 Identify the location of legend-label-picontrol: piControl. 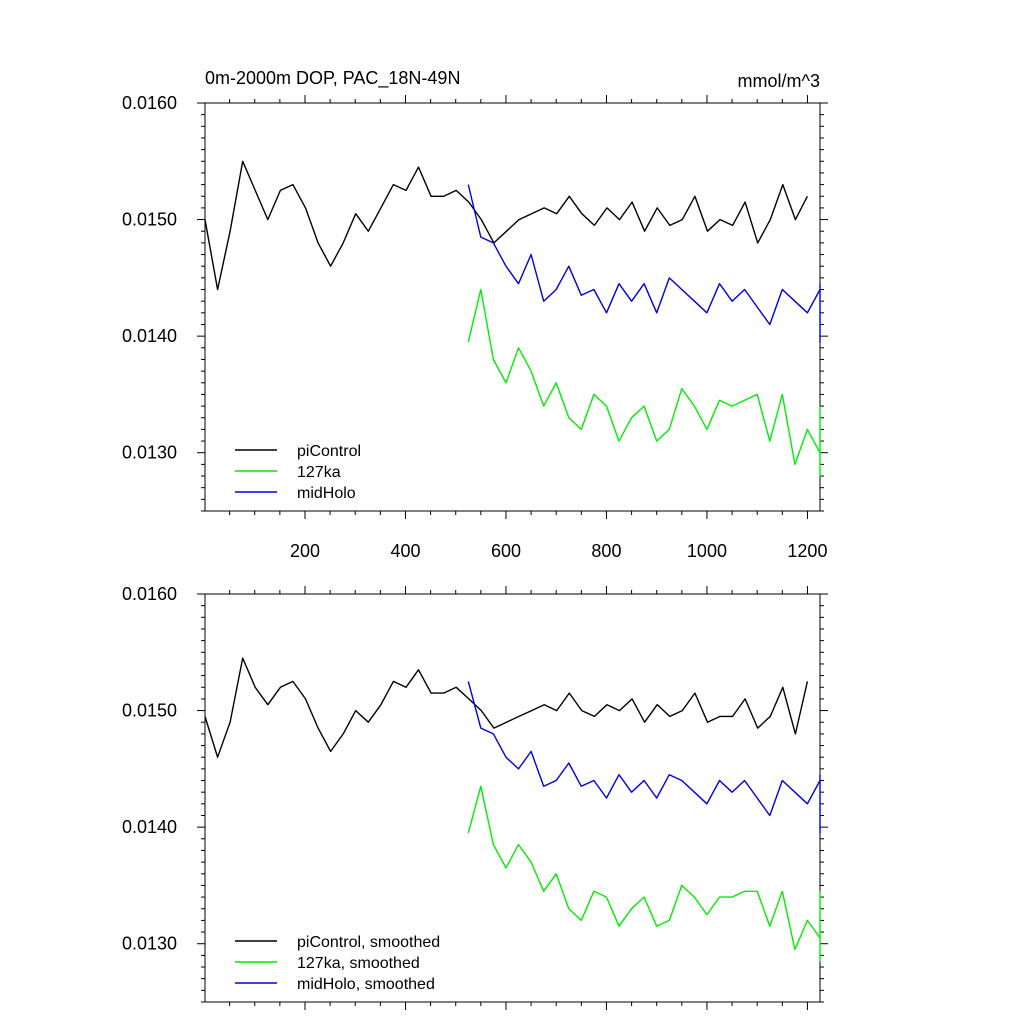
(329, 451).